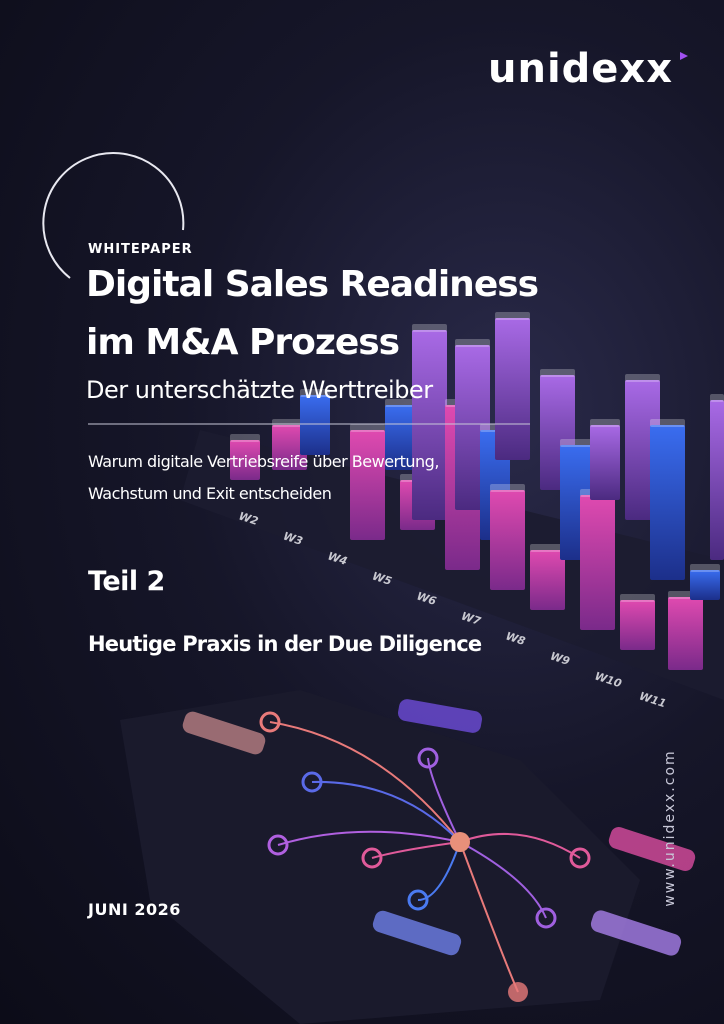  Describe the element at coordinates (515, 638) in the screenshot. I see `week-label: W8` at that location.